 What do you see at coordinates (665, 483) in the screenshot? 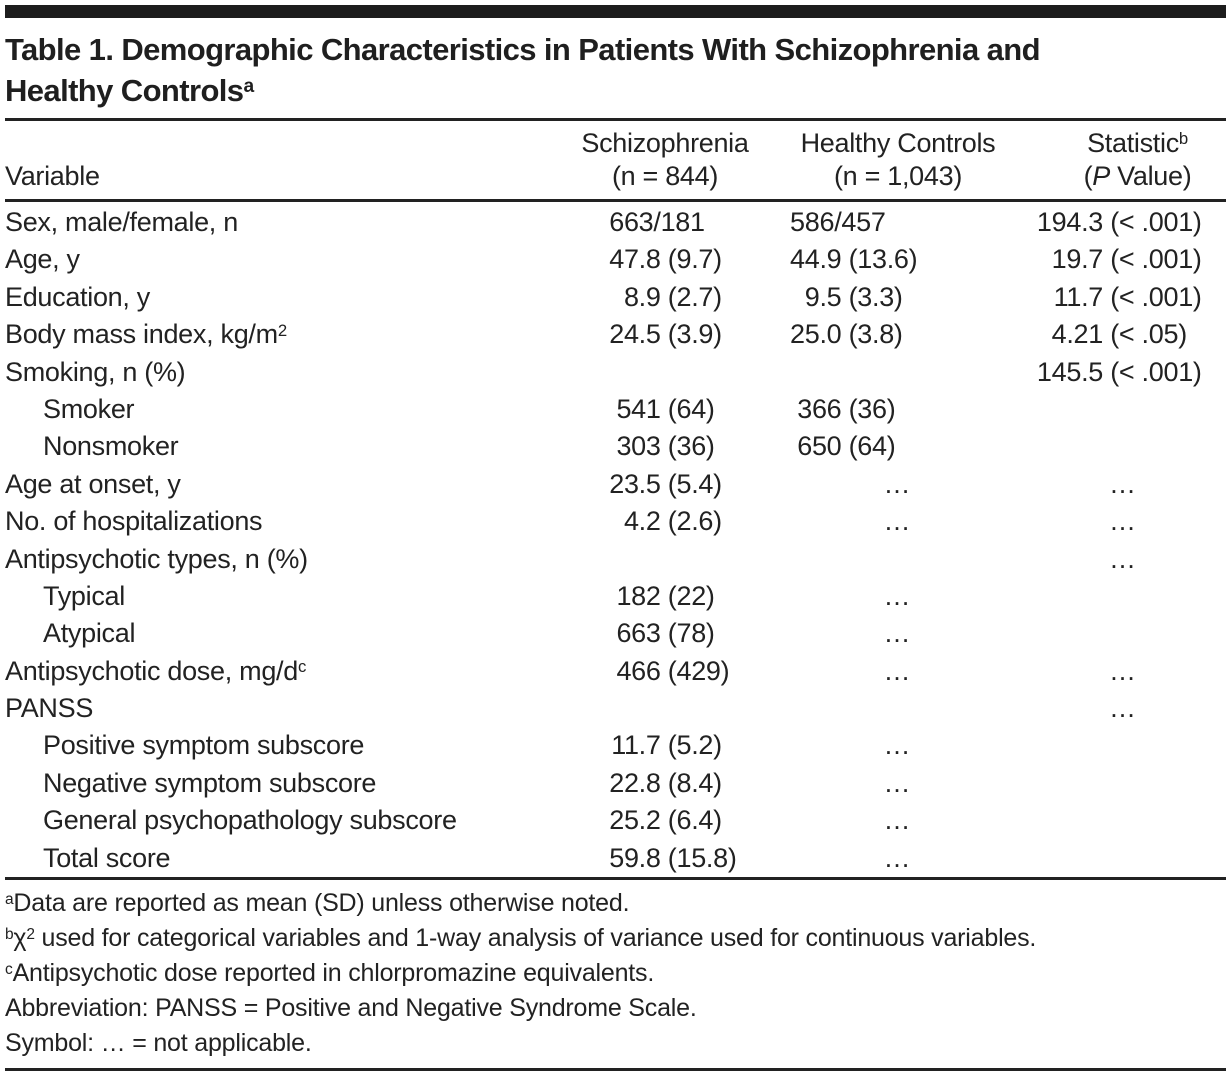
I see `data-cell: 23.5 (5.4)` at bounding box center [665, 483].